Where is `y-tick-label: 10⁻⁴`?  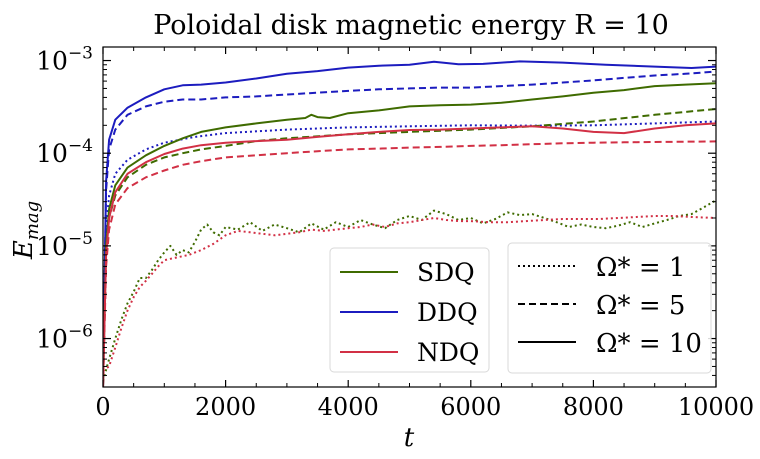
y-tick-label: 10⁻⁴ is located at coordinates (64, 152).